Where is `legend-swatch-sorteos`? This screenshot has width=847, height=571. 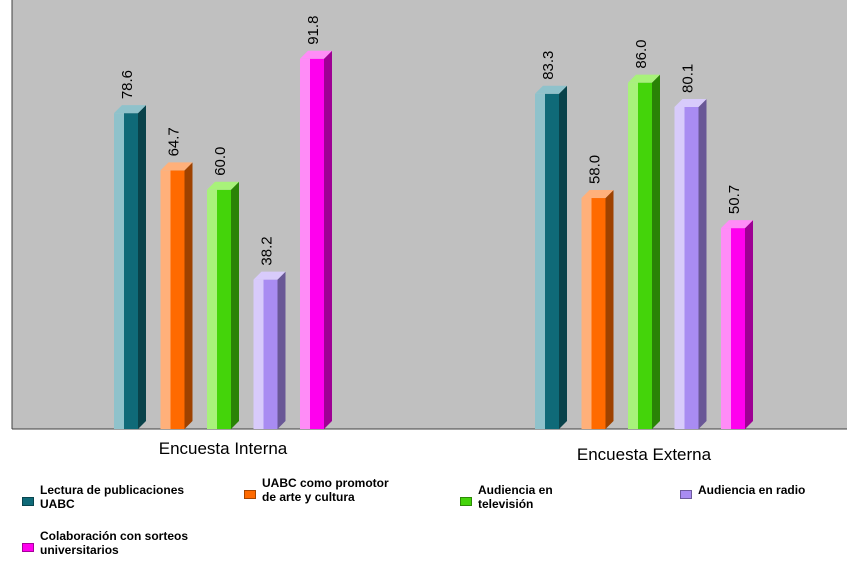 legend-swatch-sorteos is located at coordinates (28, 547).